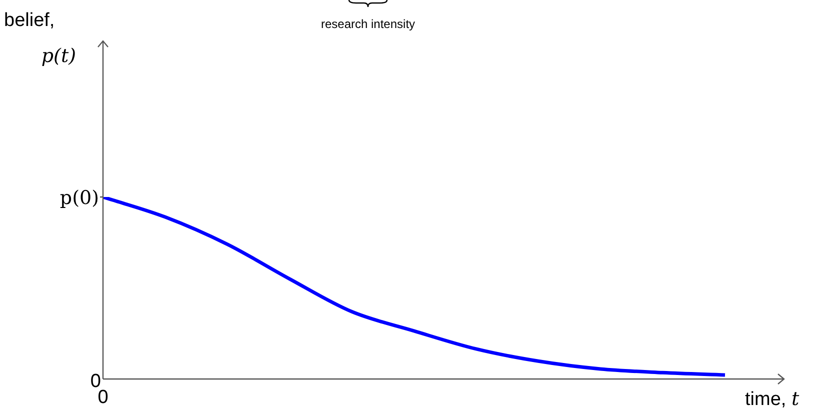 The image size is (821, 411). What do you see at coordinates (772, 399) in the screenshot?
I see `x-axis-title: time, t` at bounding box center [772, 399].